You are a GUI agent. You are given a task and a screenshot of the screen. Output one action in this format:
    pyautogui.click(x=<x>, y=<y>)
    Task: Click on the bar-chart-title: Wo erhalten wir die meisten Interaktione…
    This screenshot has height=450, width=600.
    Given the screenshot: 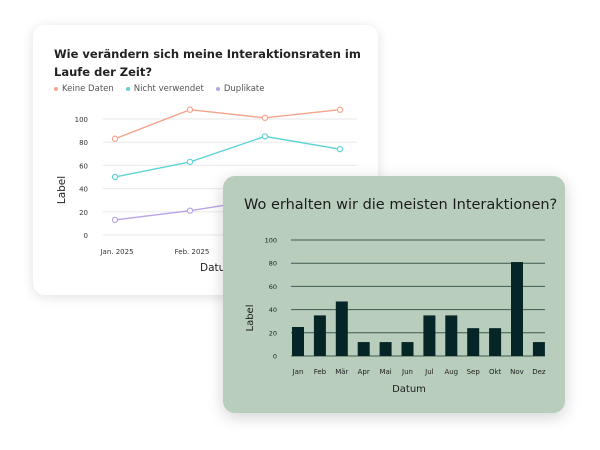 What is the action you would take?
    pyautogui.click(x=401, y=205)
    